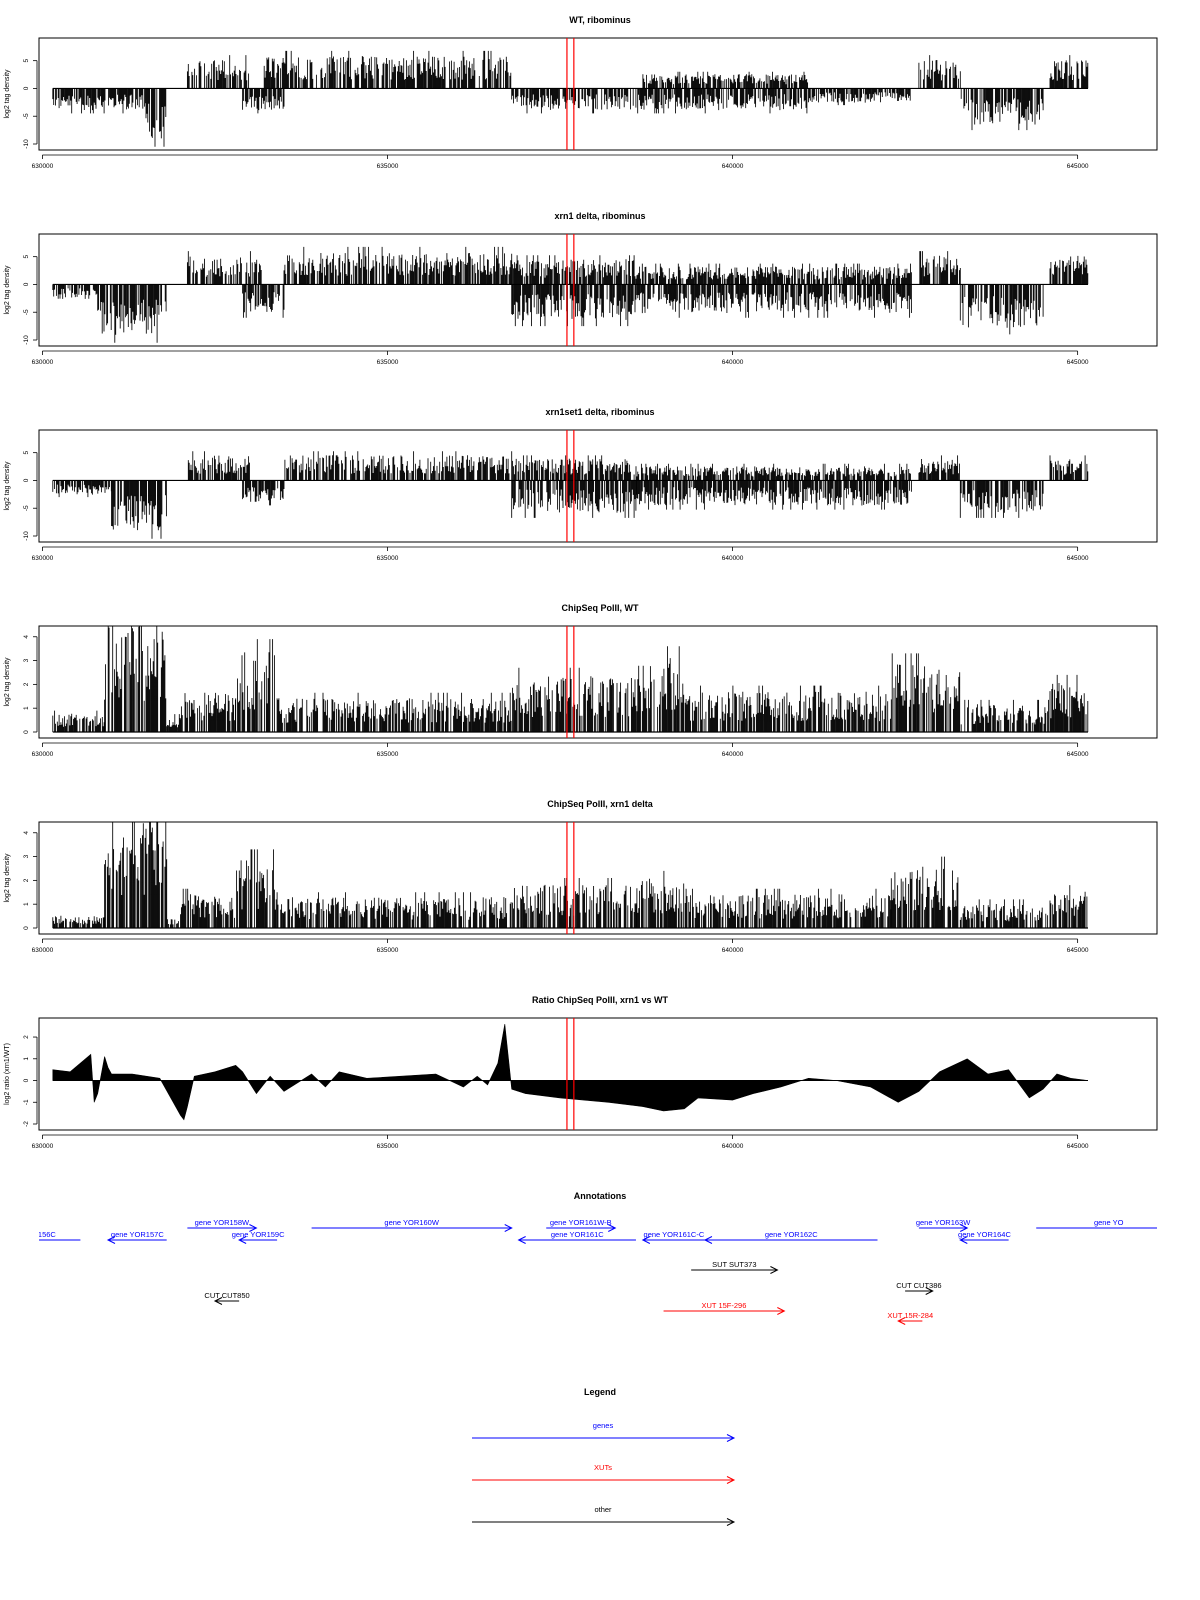  I want to click on feature-label: gene YO, so click(1109, 1222).